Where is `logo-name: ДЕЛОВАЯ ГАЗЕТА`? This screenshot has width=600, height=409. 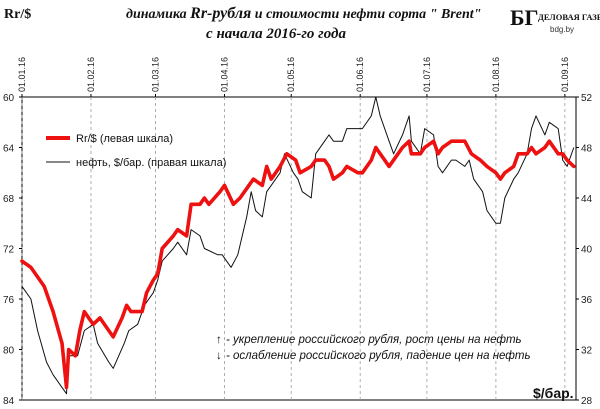 logo-name: ДЕЛОВАЯ ГАЗЕТА is located at coordinates (569, 17).